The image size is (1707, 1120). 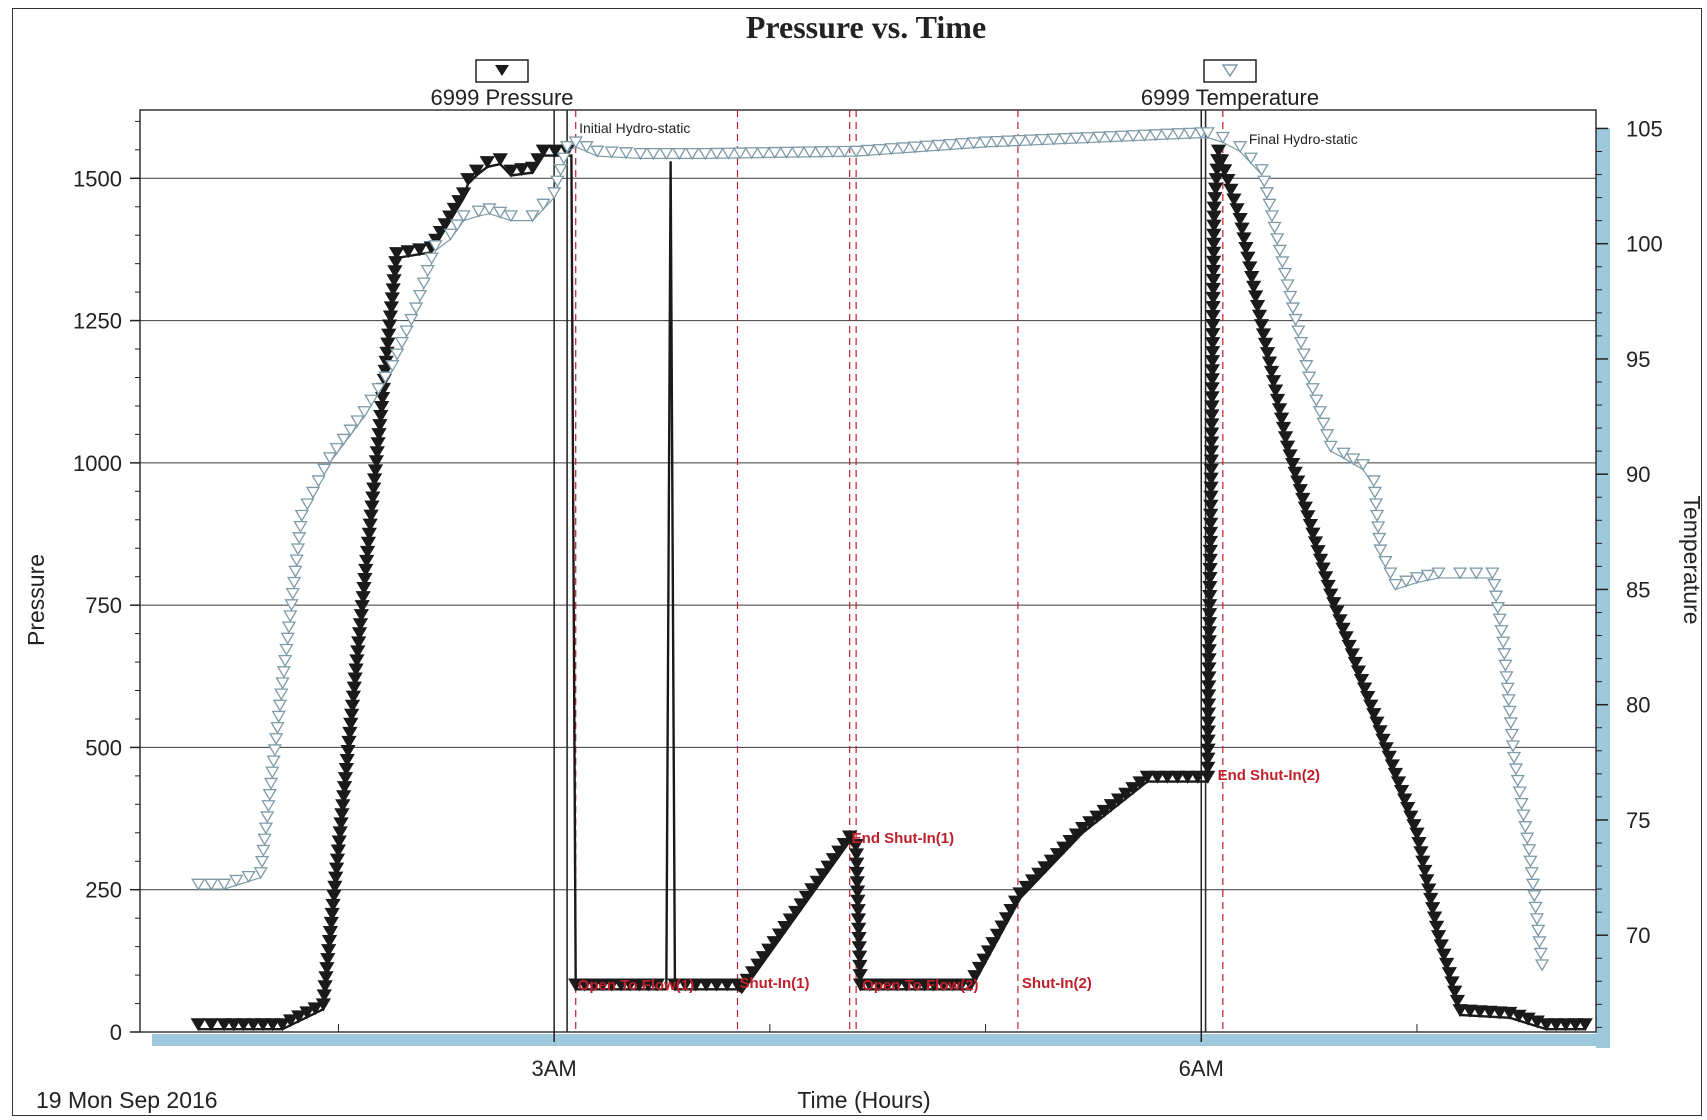 I want to click on y2-tick-label: 90, so click(x=1638, y=474).